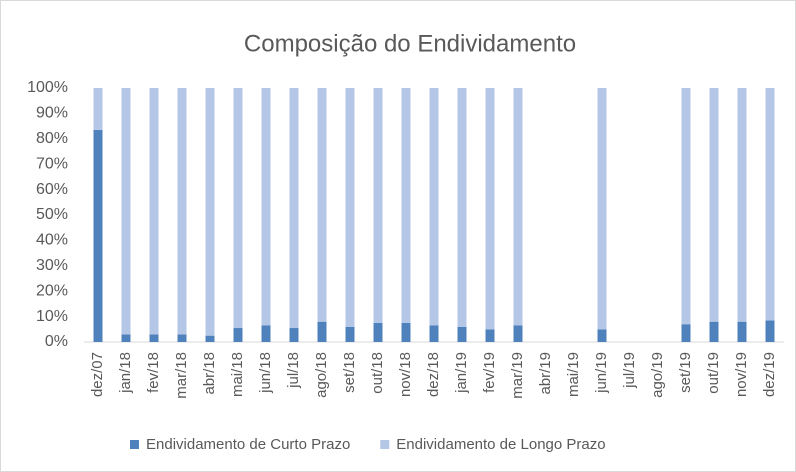  Describe the element at coordinates (52, 290) in the screenshot. I see `y-tick-label: 20%` at that location.